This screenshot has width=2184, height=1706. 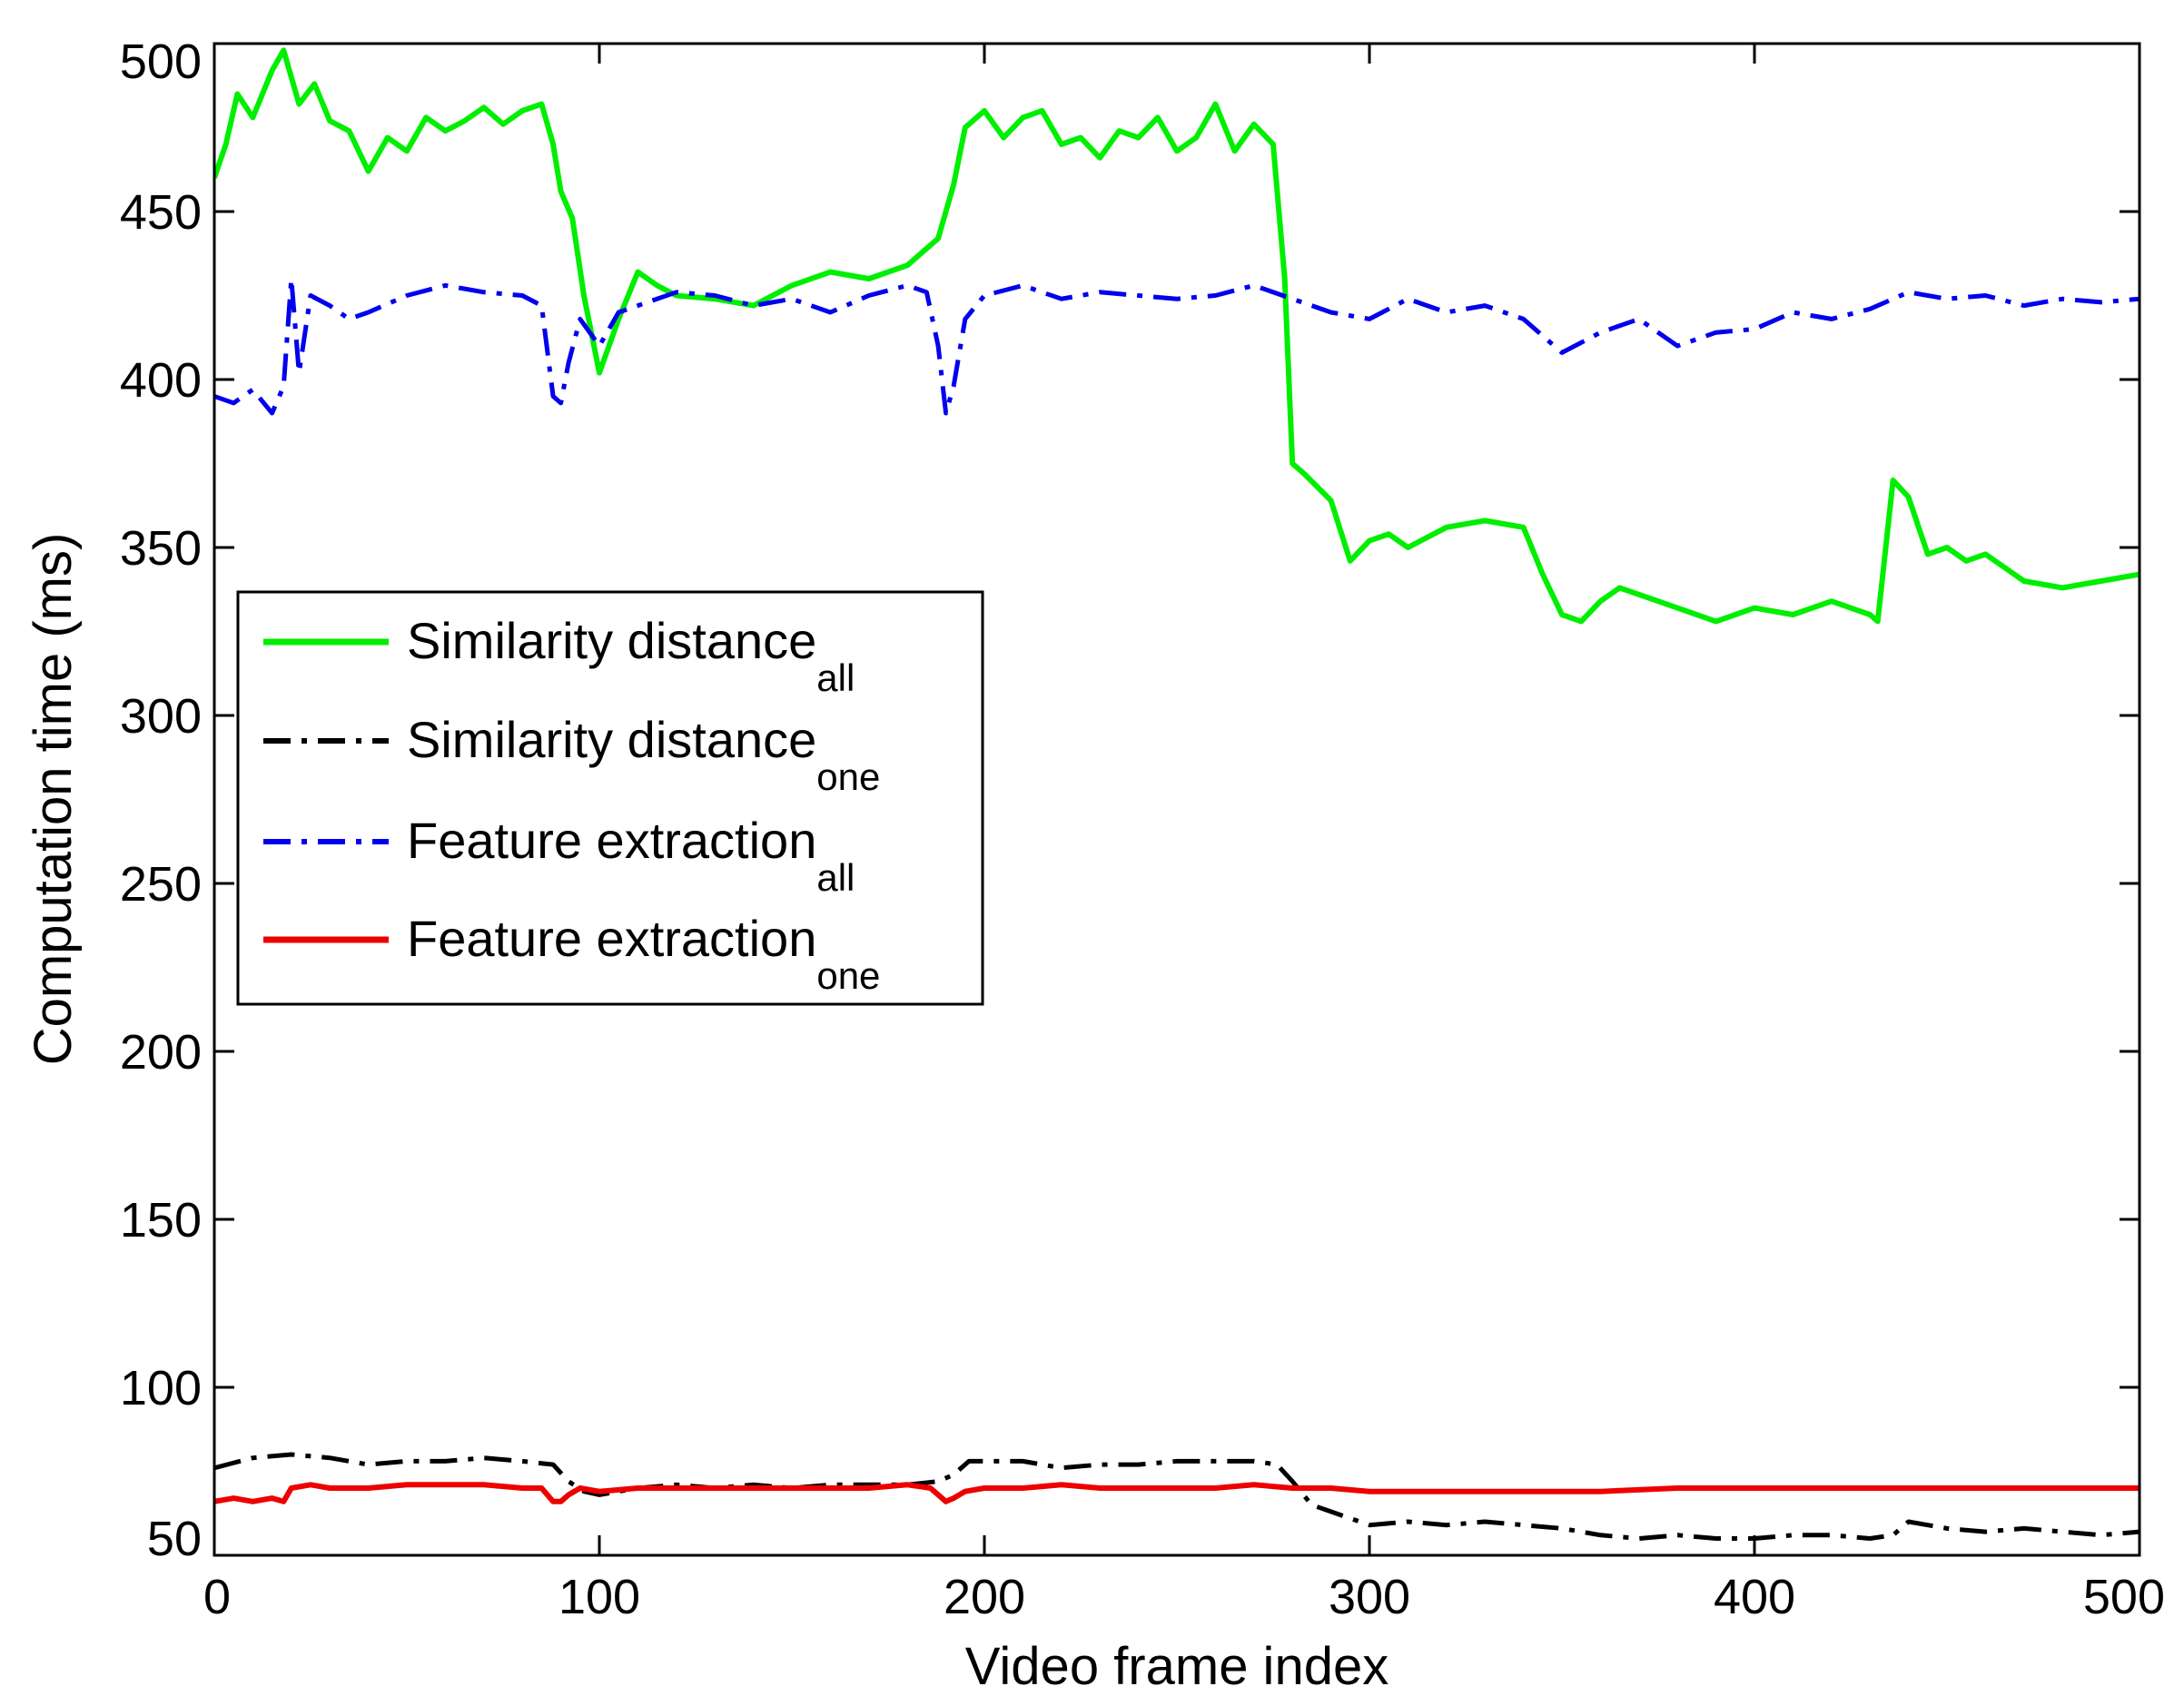 What do you see at coordinates (175, 1539) in the screenshot?
I see `y-tick-label: 50` at bounding box center [175, 1539].